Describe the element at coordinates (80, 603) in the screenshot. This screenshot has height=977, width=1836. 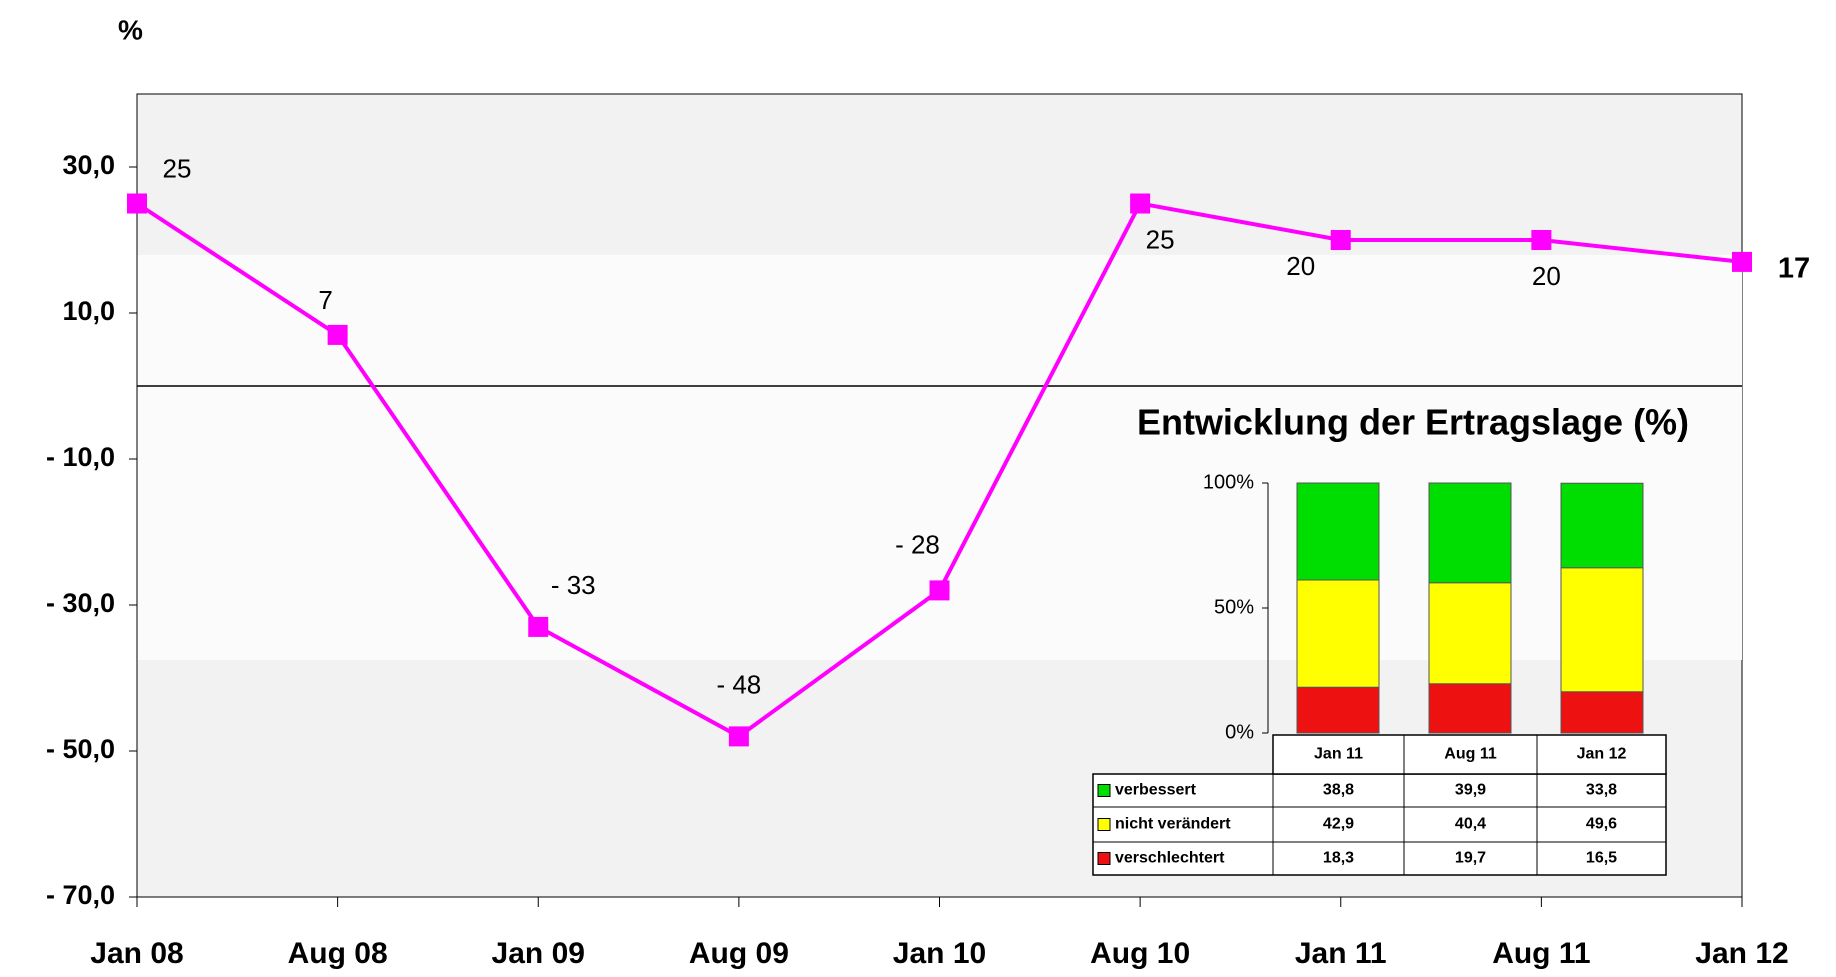
I see `y-tick-label: - 30,0` at that location.